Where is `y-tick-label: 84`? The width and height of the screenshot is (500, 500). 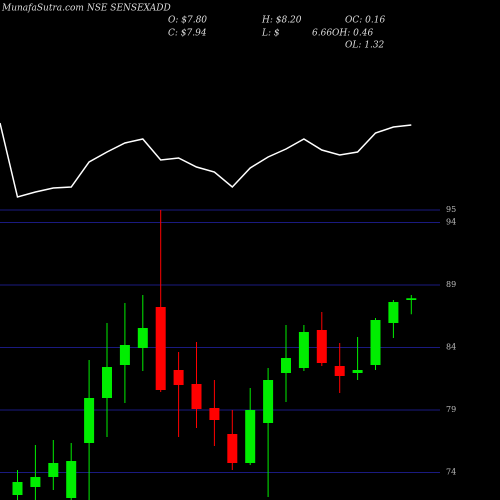 y-tick-label: 84 is located at coordinates (451, 347).